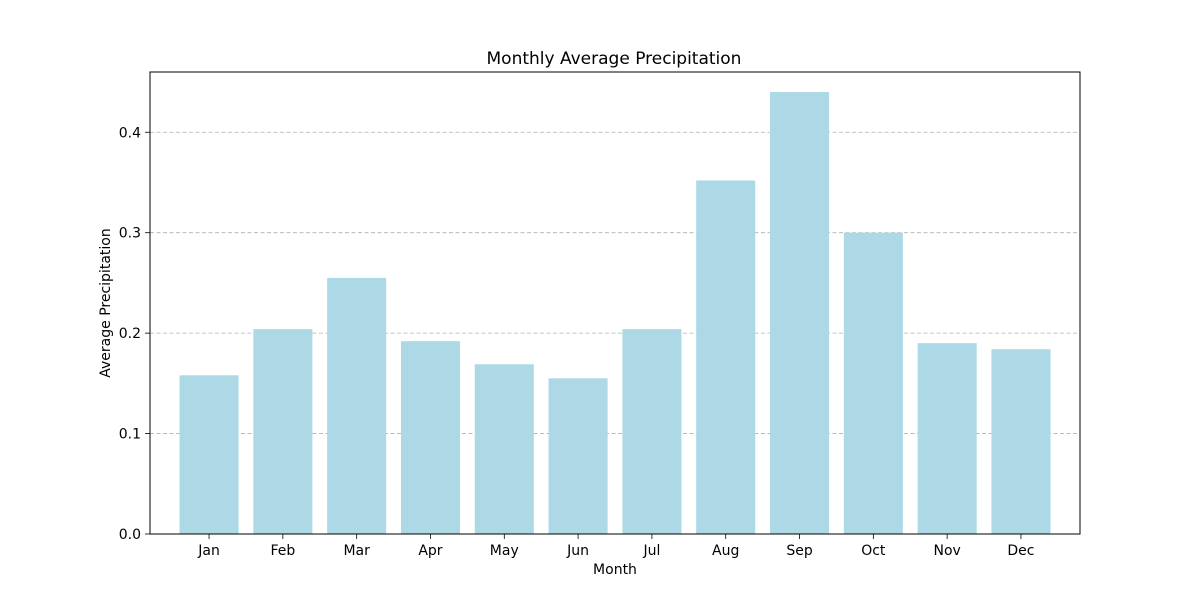 This screenshot has width=1200, height=600. Describe the element at coordinates (726, 357) in the screenshot. I see `bar-aug` at that location.